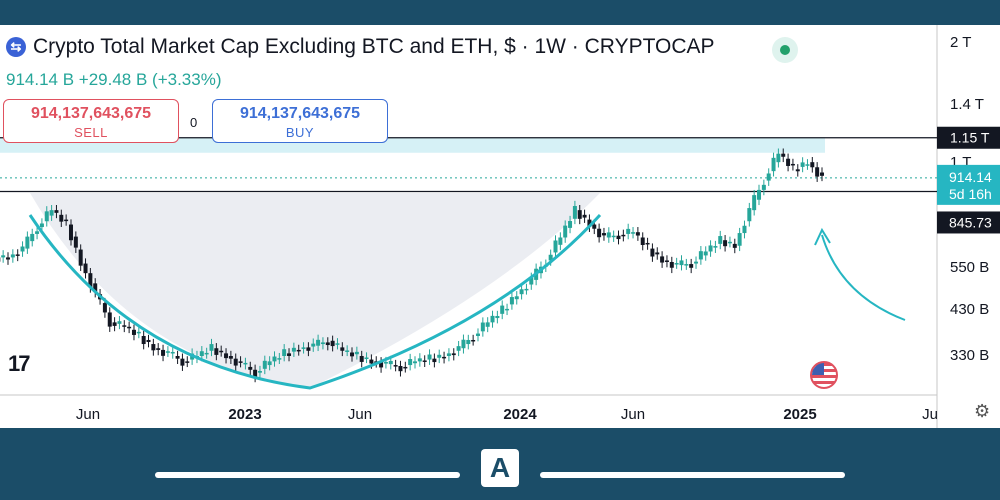 The width and height of the screenshot is (1000, 500). Describe the element at coordinates (633, 414) in the screenshot. I see `x-tick-label: Jun` at that location.